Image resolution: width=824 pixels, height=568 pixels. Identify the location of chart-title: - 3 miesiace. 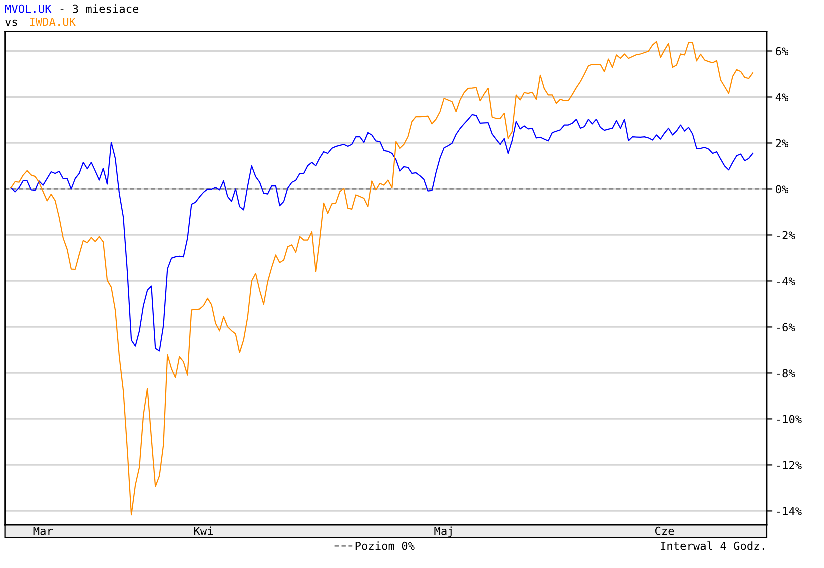
(99, 9).